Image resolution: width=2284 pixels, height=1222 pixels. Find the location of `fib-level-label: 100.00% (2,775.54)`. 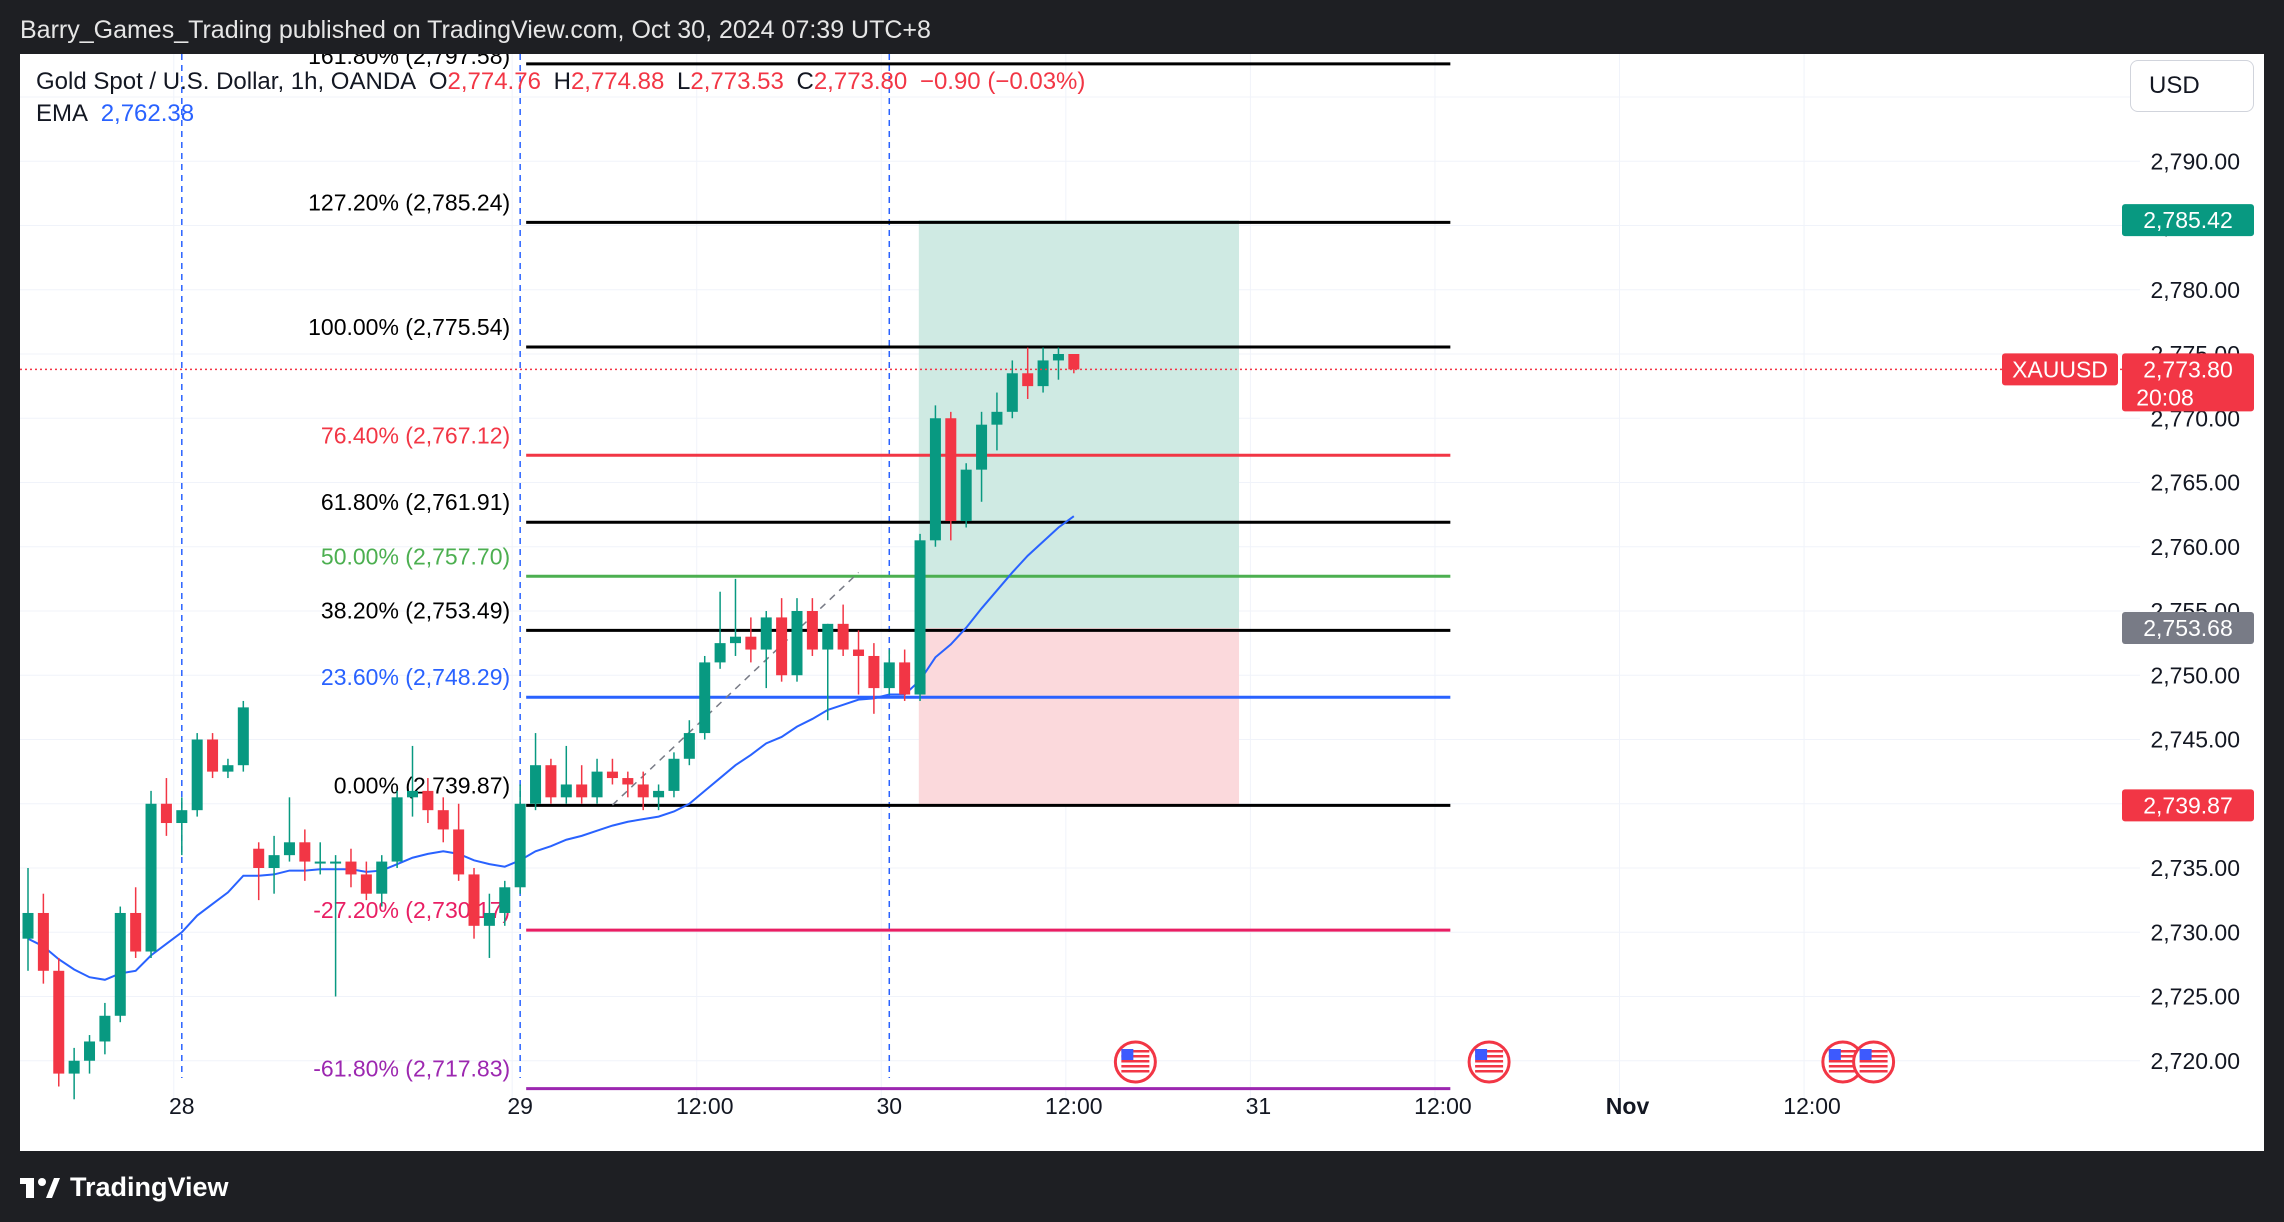

fib-level-label: 100.00% (2,775.54) is located at coordinates (409, 327).